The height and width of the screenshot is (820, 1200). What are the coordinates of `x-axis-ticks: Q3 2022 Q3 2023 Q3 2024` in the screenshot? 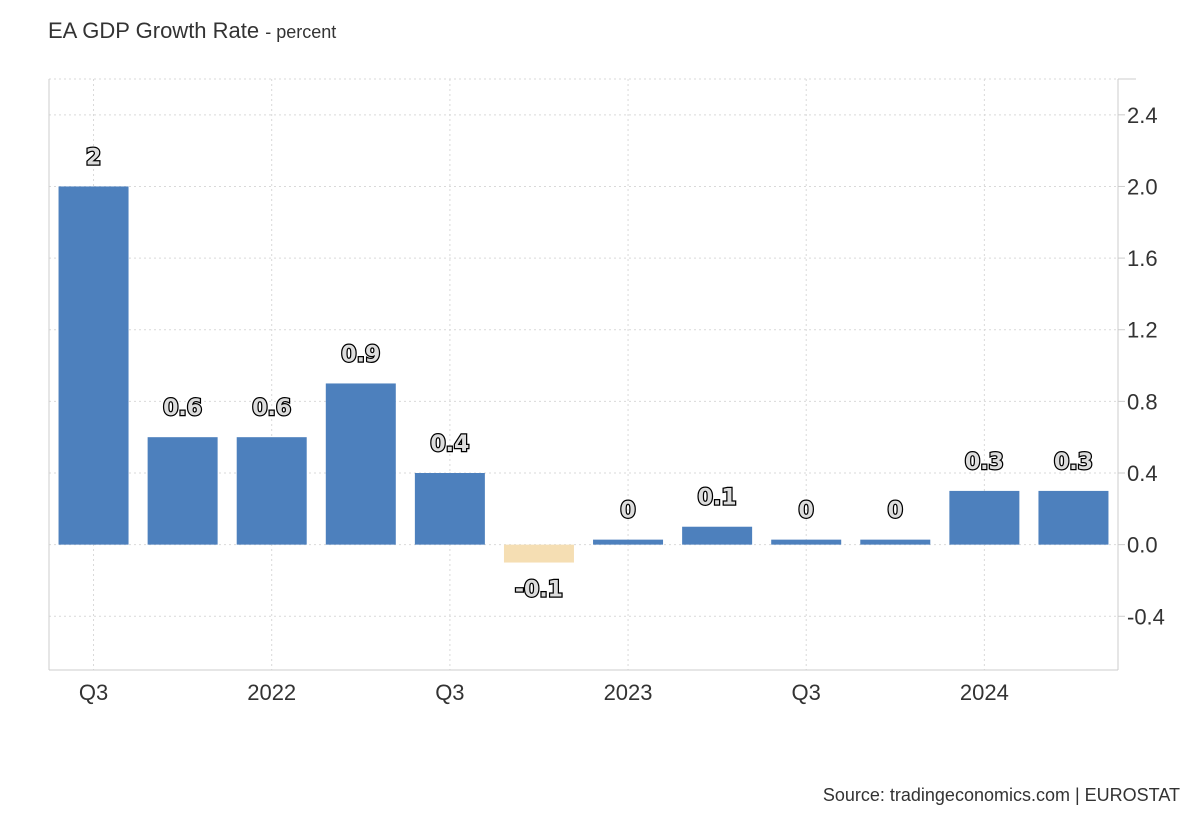 It's located at (544, 692).